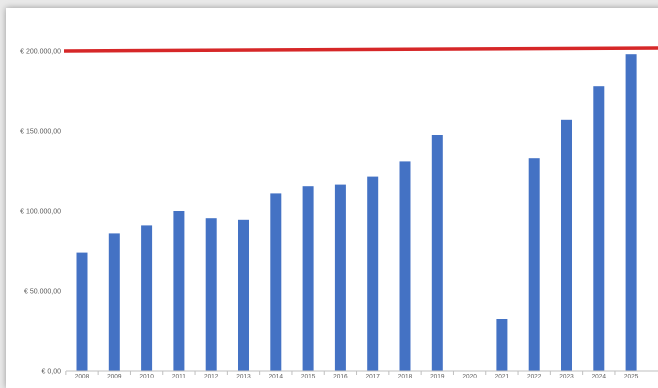  What do you see at coordinates (82, 311) in the screenshot?
I see `bar-2008` at bounding box center [82, 311].